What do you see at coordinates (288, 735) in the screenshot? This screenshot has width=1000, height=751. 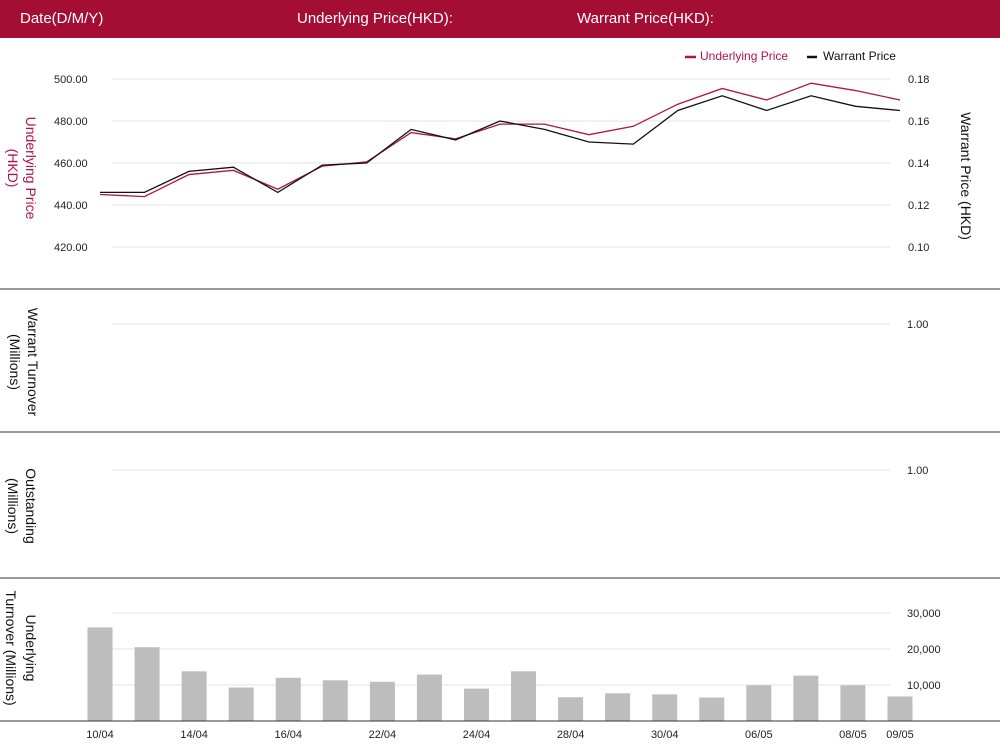 I see `x-tick-label: 16/04` at bounding box center [288, 735].